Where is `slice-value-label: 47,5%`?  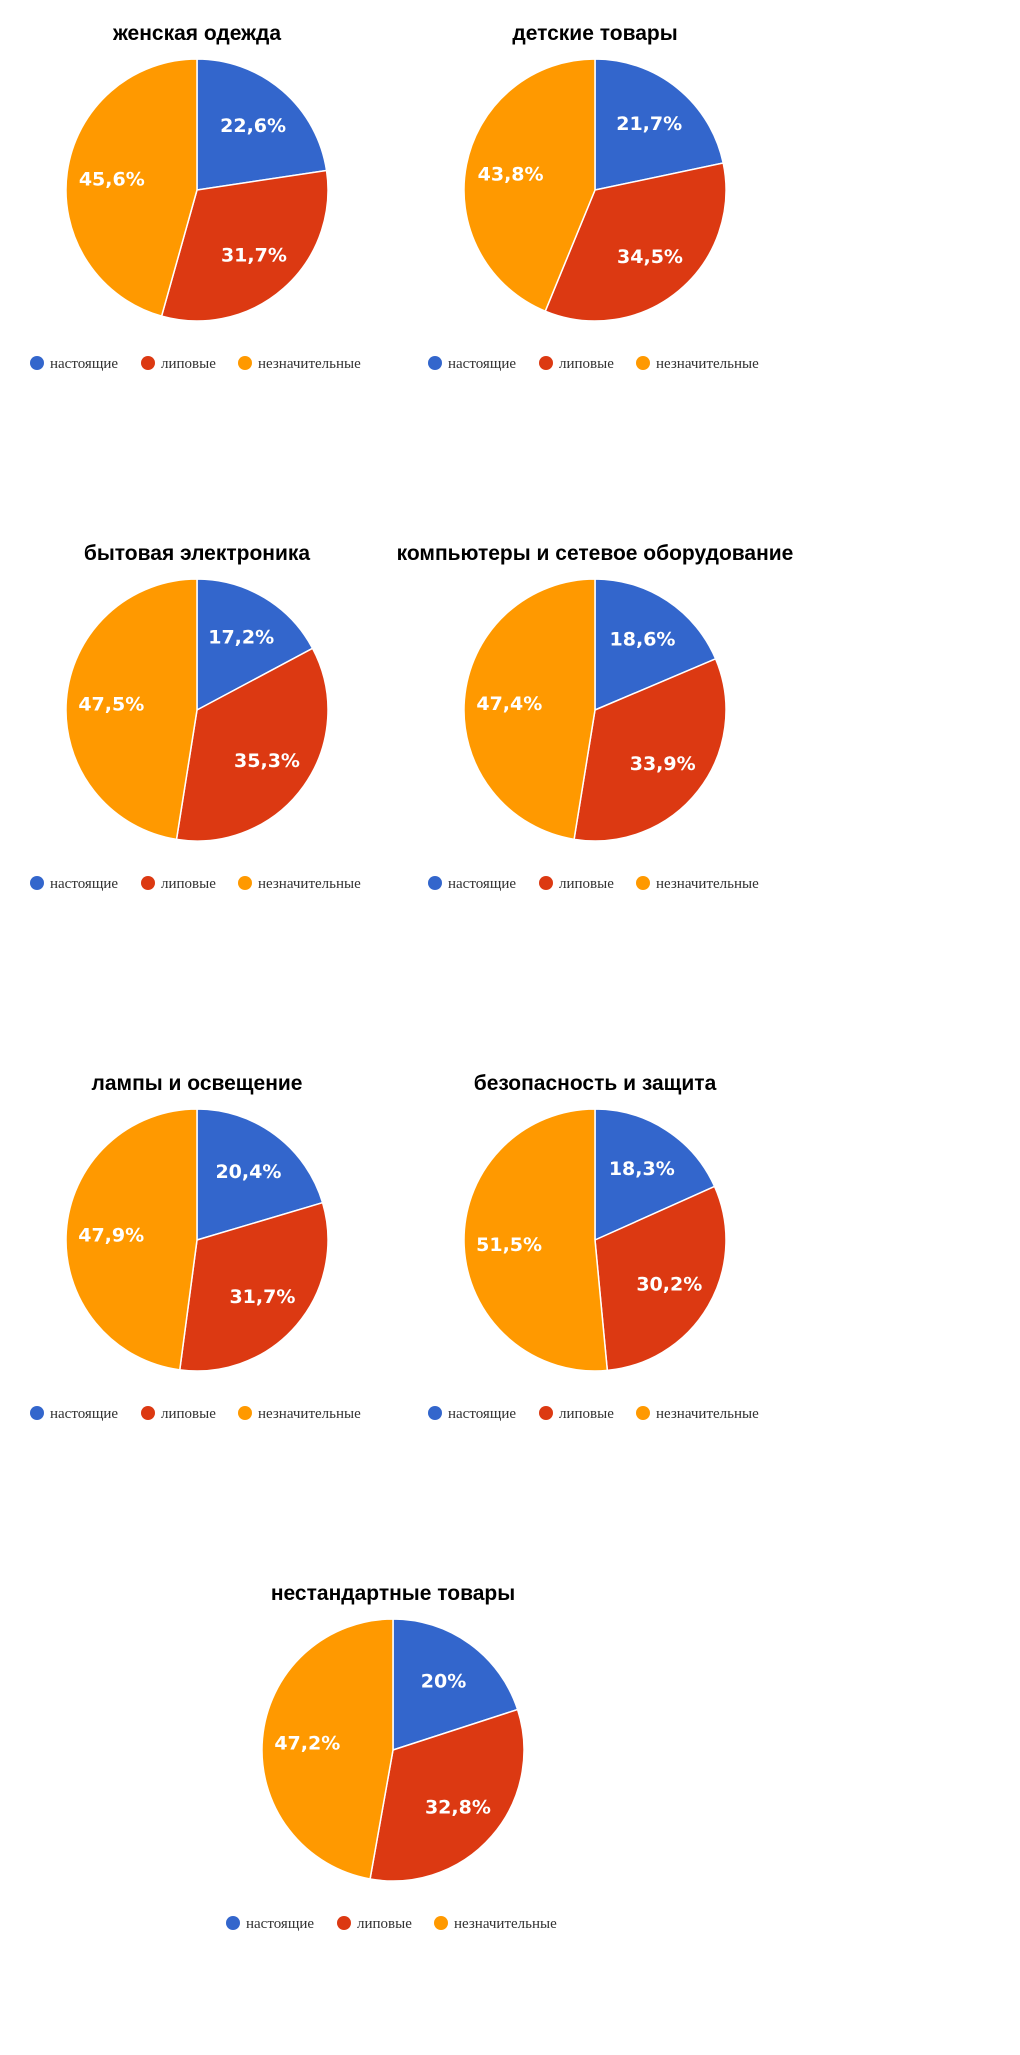 slice-value-label: 47,5% is located at coordinates (111, 704).